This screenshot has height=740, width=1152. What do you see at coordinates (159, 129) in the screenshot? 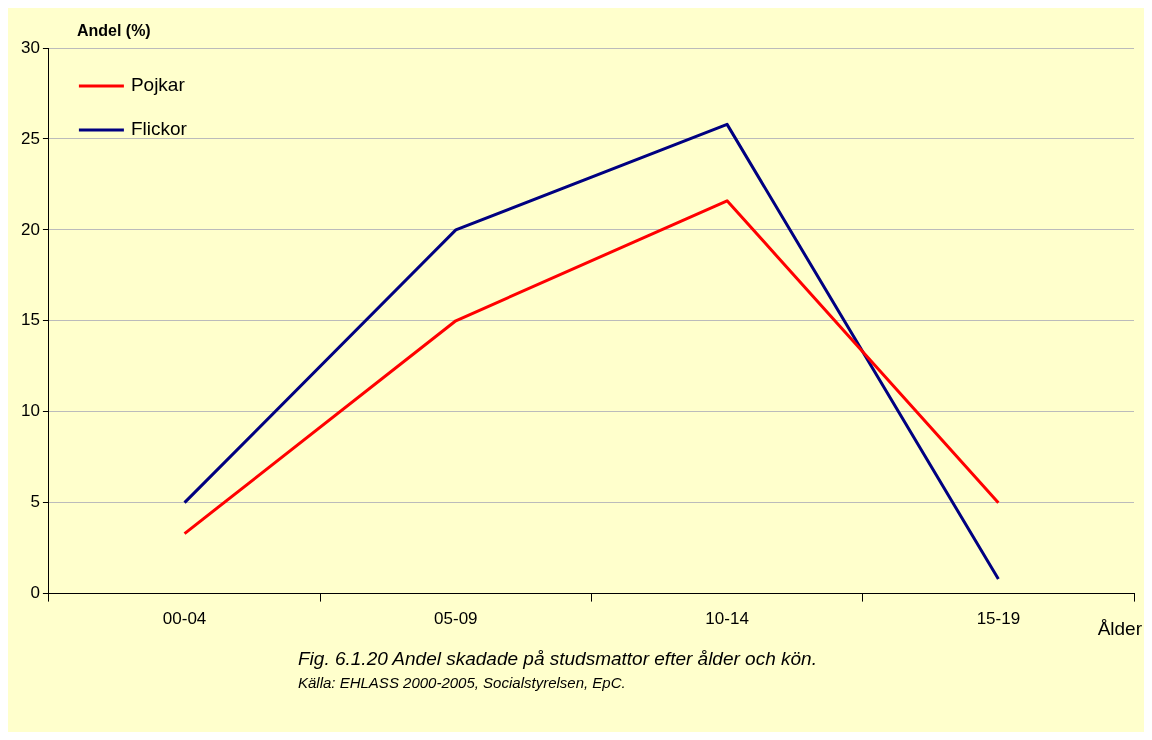
I see `legend-label: Flickor` at bounding box center [159, 129].